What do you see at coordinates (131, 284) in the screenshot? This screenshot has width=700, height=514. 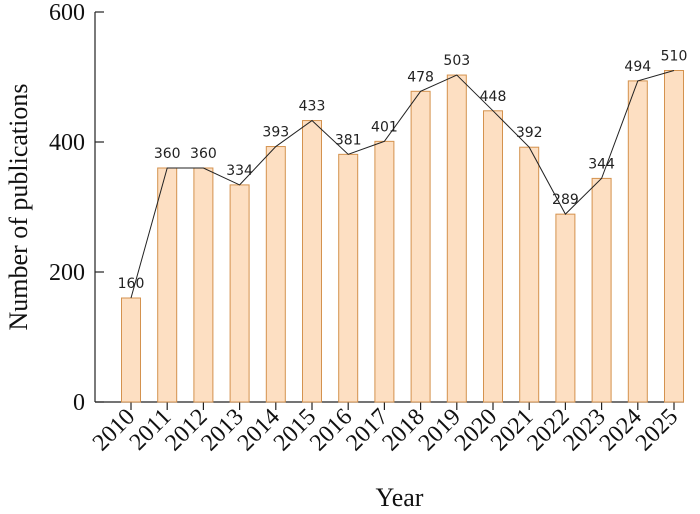 I see `data-label: 160` at bounding box center [131, 284].